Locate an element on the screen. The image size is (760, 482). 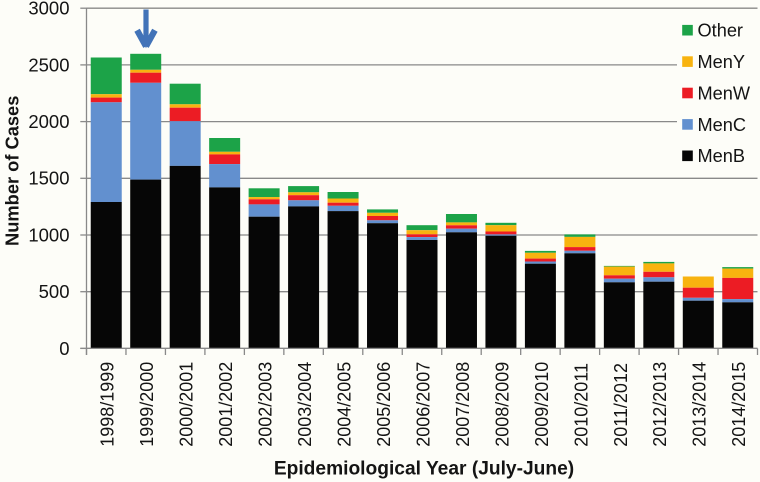
svg-text: 1998/1999 is located at coordinates (108, 404).